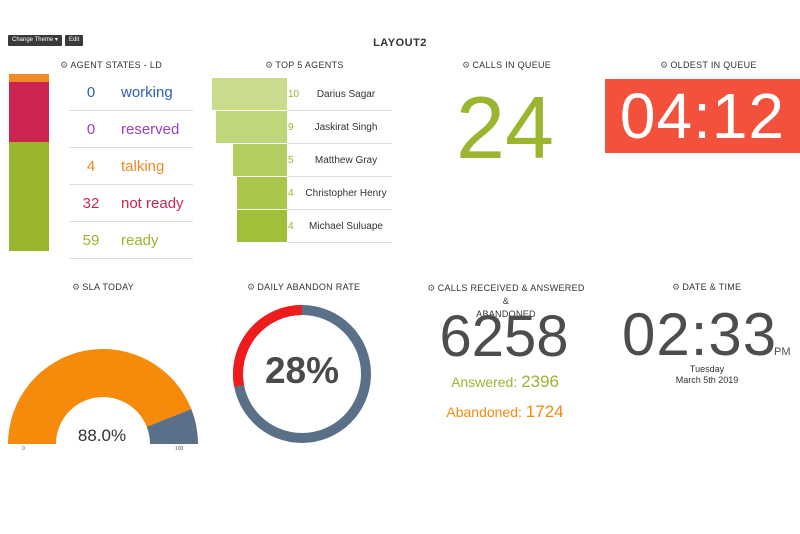 The height and width of the screenshot is (534, 800). Describe the element at coordinates (140, 240) in the screenshot. I see `agent-state-label: ready` at that location.